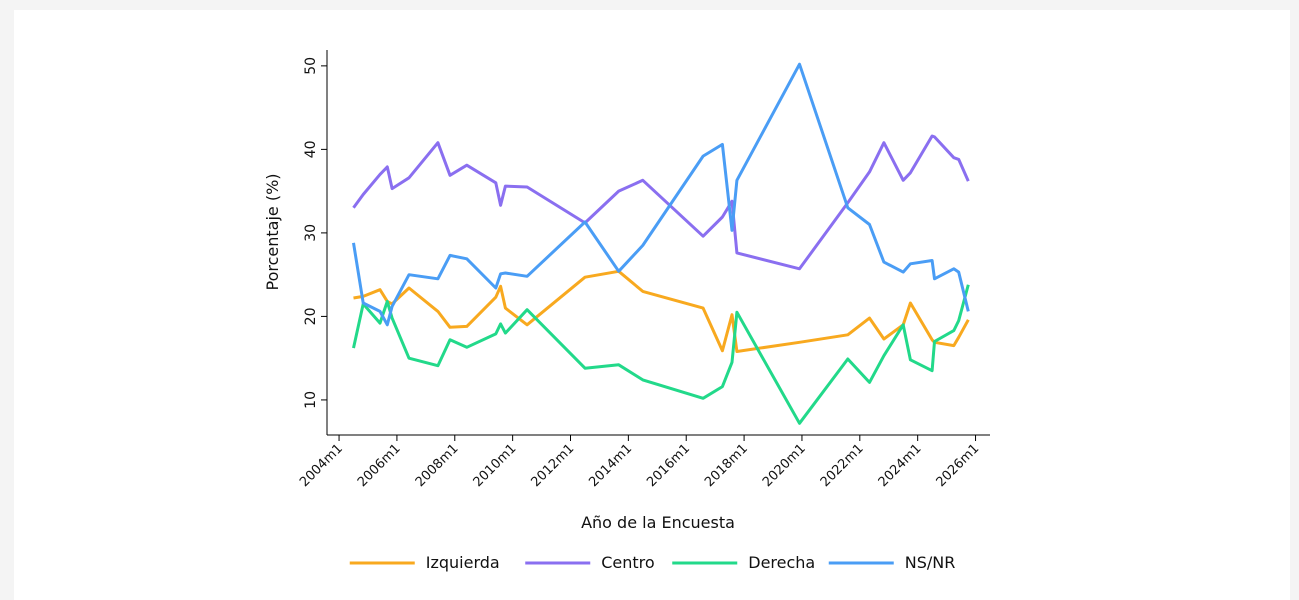 The height and width of the screenshot is (600, 1299). I want to click on x-tick-label: 2010m1, so click(495, 465).